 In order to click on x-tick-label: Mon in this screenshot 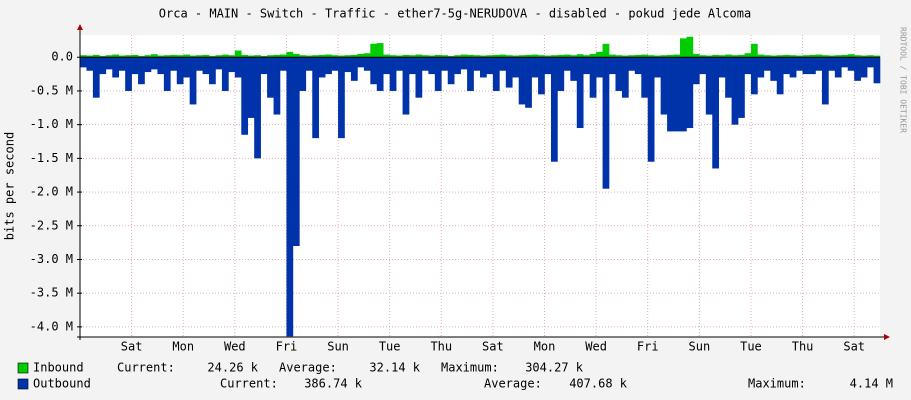, I will do `click(183, 347)`.